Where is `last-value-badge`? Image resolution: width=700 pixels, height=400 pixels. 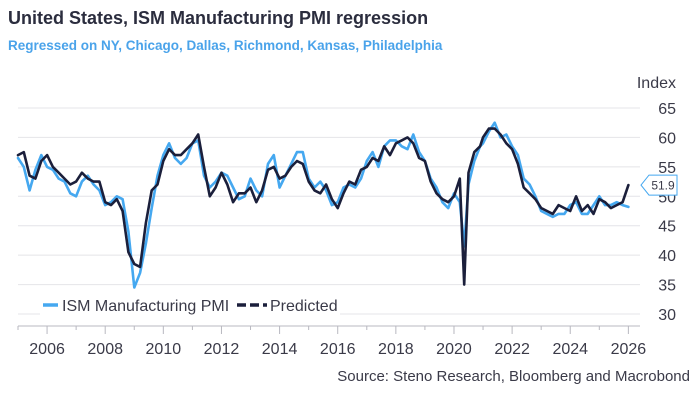 last-value-badge is located at coordinates (659, 185).